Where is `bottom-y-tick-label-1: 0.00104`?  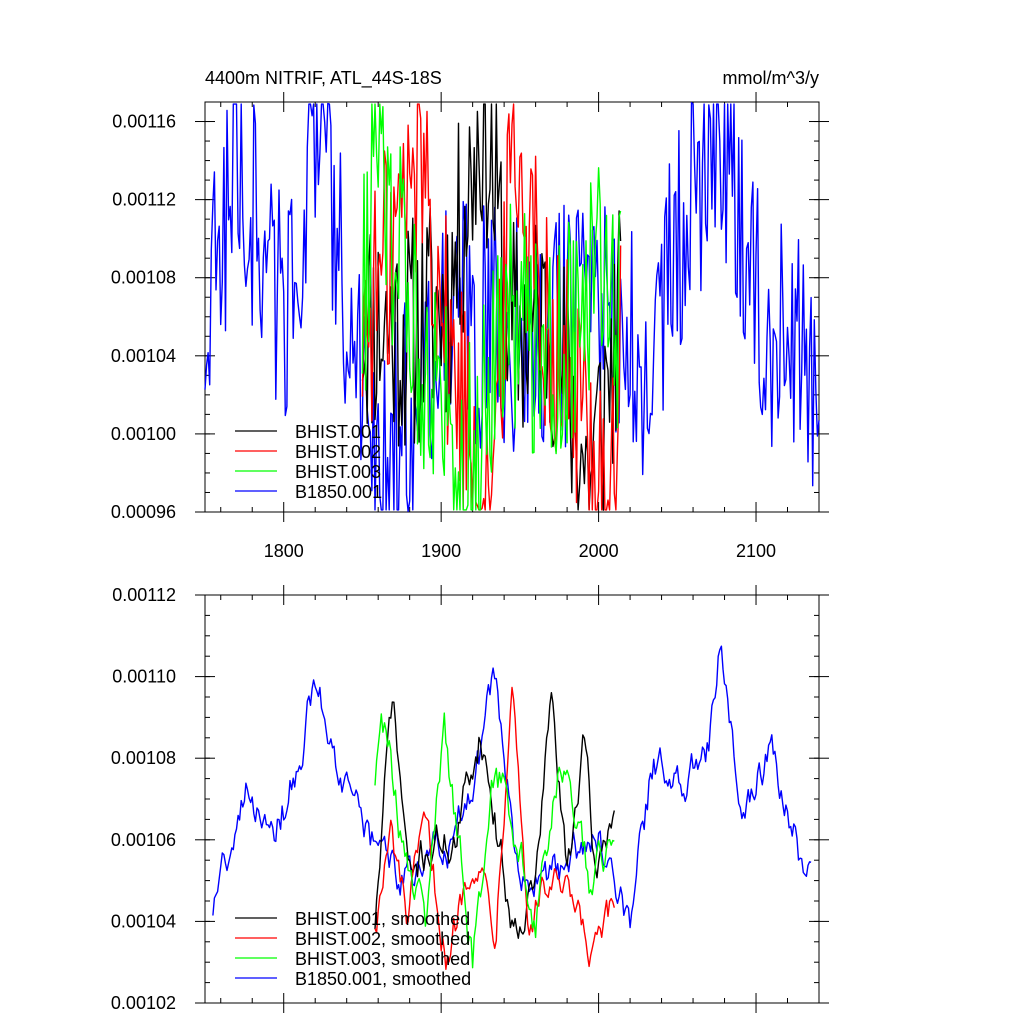
bottom-y-tick-label-1: 0.00104 is located at coordinates (143, 921).